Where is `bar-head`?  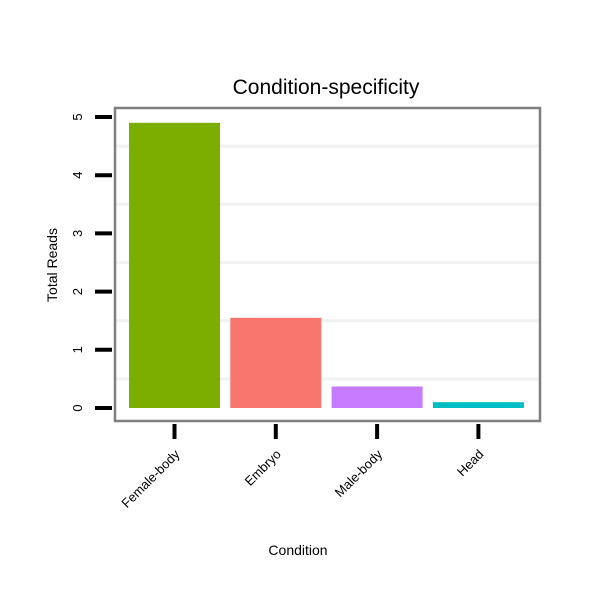 bar-head is located at coordinates (478, 405).